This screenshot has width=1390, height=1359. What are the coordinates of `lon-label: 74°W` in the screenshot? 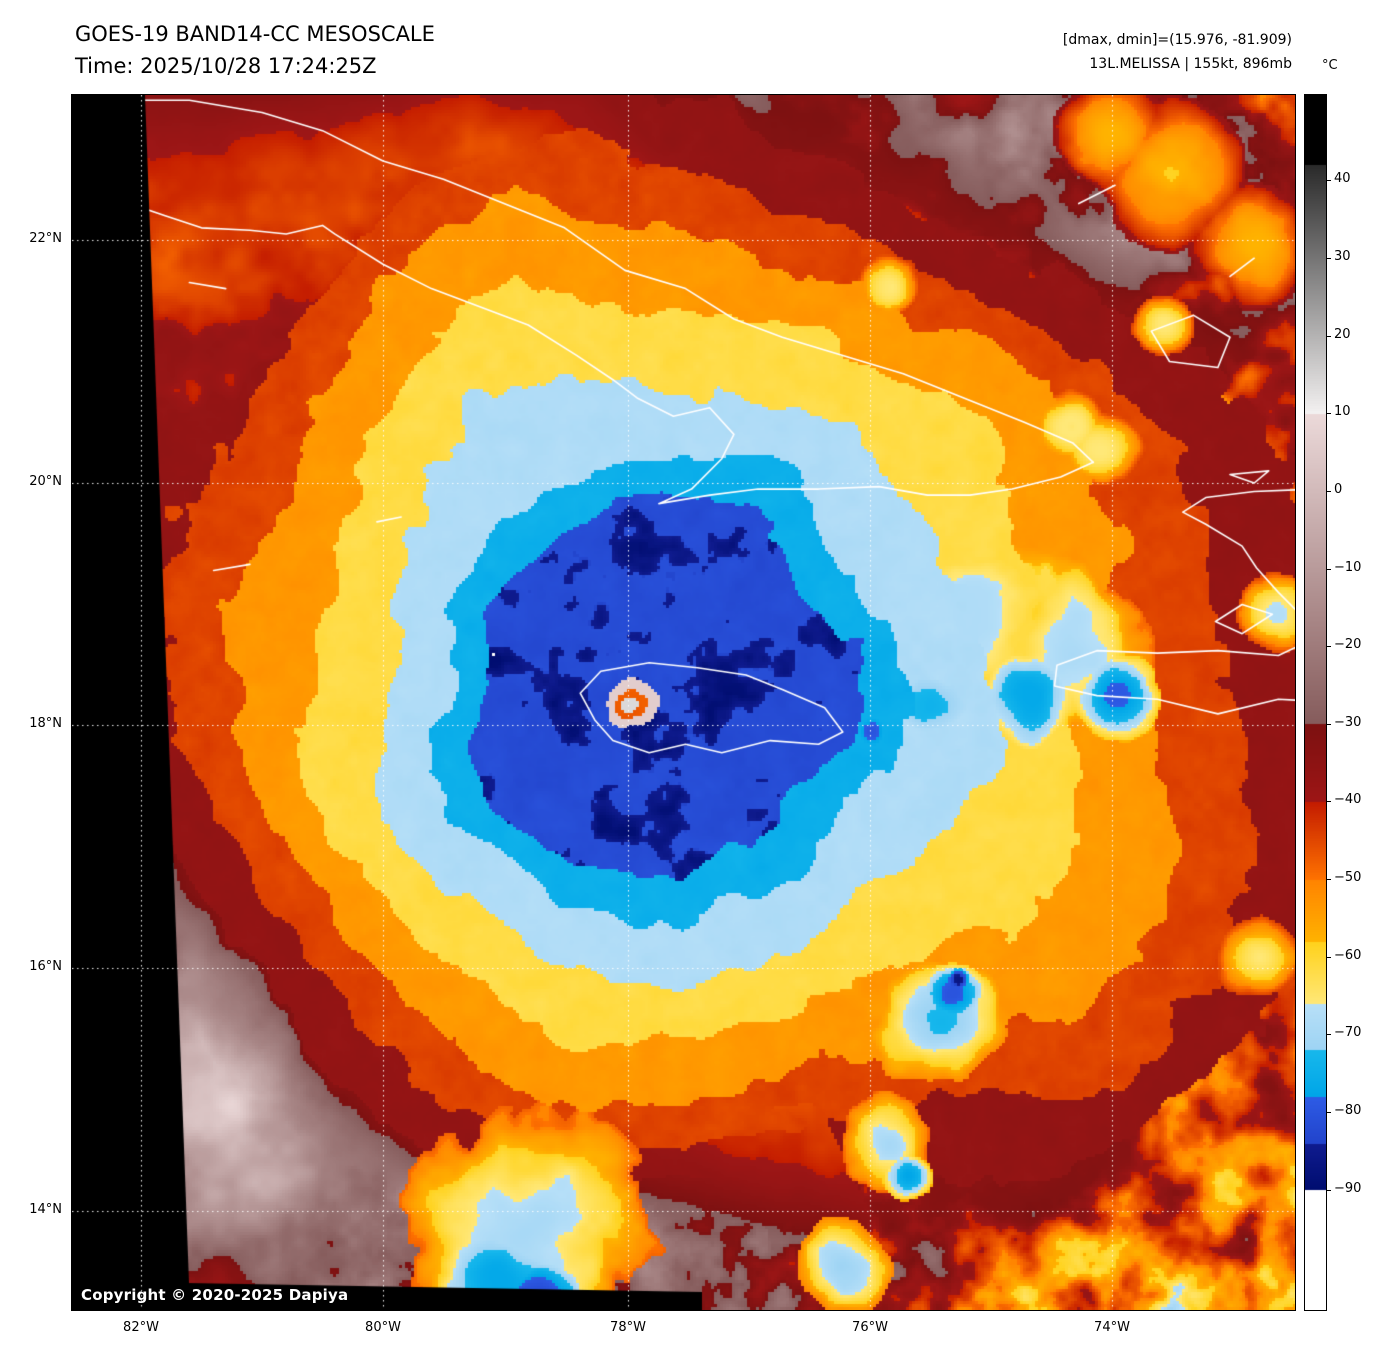 It's located at (1112, 1327).